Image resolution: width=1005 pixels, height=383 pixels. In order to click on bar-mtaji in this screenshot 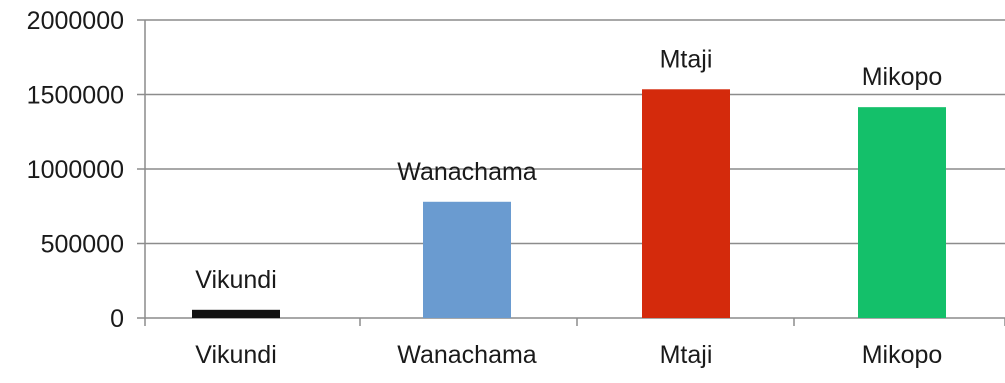, I will do `click(686, 203)`.